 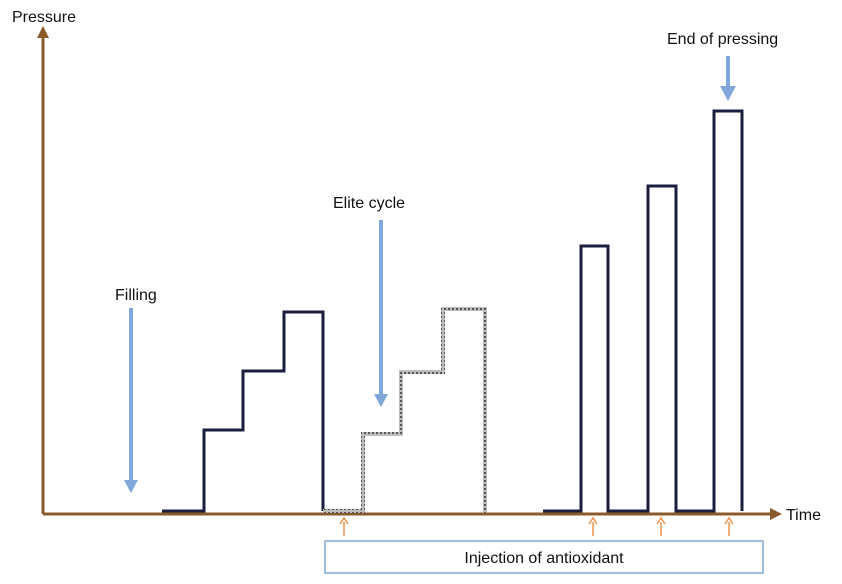 I want to click on elite-cycle-down-arrow-icon, so click(x=381, y=313).